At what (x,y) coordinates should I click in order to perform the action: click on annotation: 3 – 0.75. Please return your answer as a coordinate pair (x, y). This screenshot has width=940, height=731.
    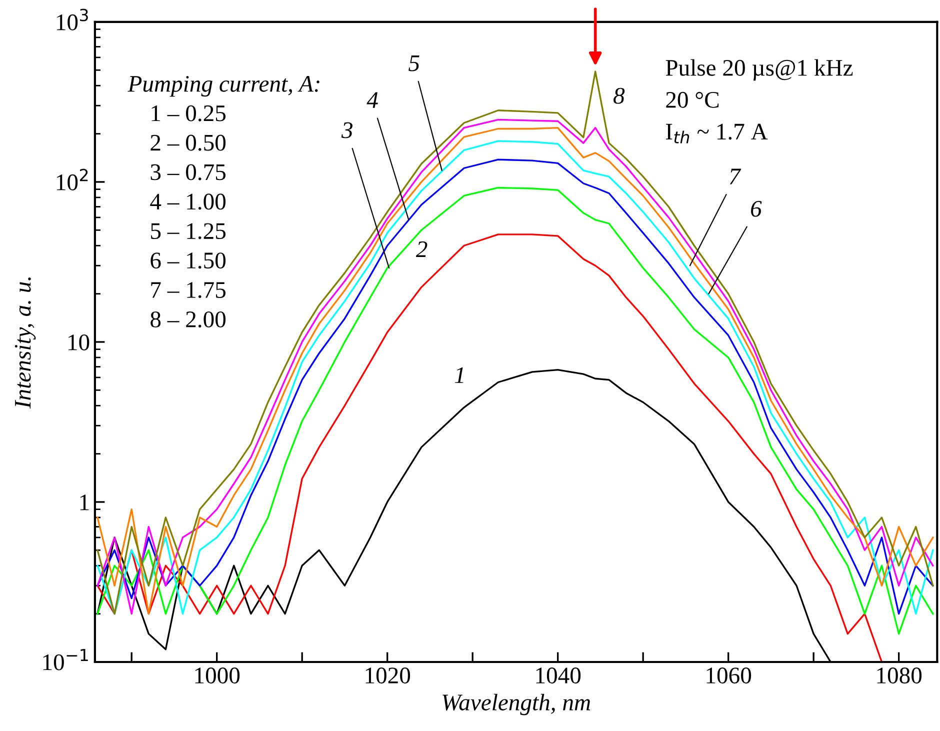
    Looking at the image, I should click on (188, 172).